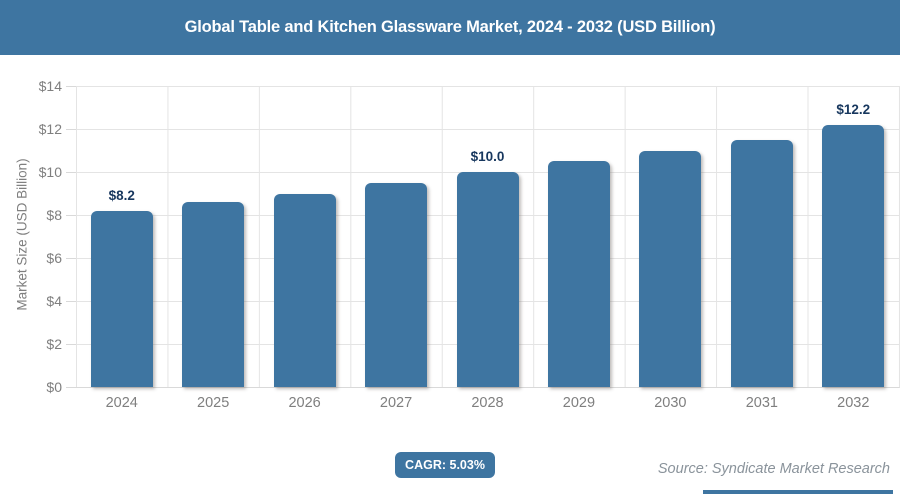 The height and width of the screenshot is (500, 900). Describe the element at coordinates (54, 215) in the screenshot. I see `y-tick-label: $8` at that location.